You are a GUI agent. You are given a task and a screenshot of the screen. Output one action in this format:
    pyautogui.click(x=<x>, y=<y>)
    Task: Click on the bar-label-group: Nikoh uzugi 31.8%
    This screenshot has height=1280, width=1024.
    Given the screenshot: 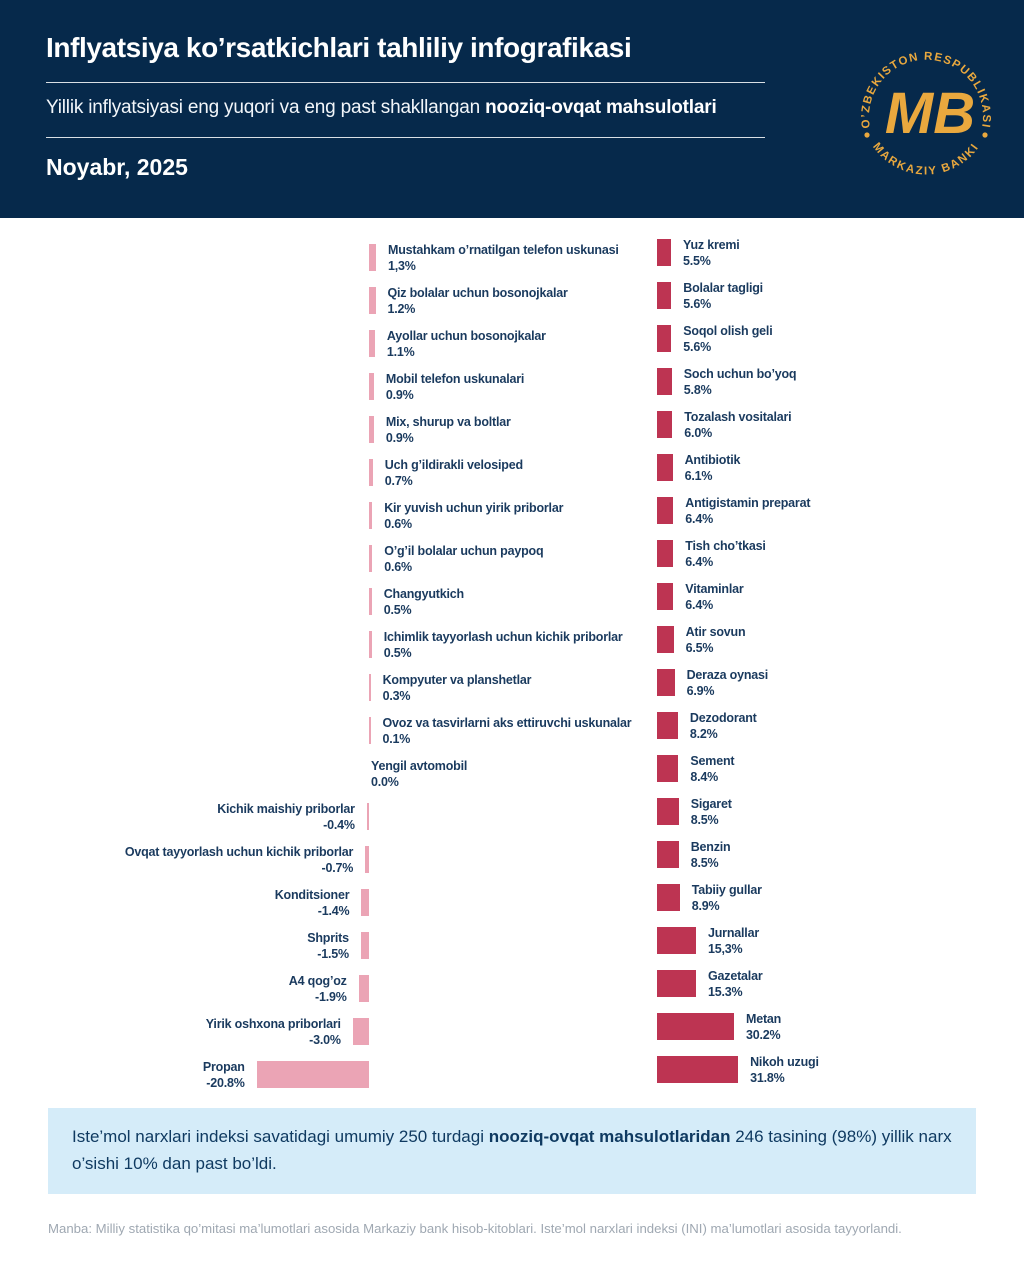 What is the action you would take?
    pyautogui.click(x=784, y=1070)
    